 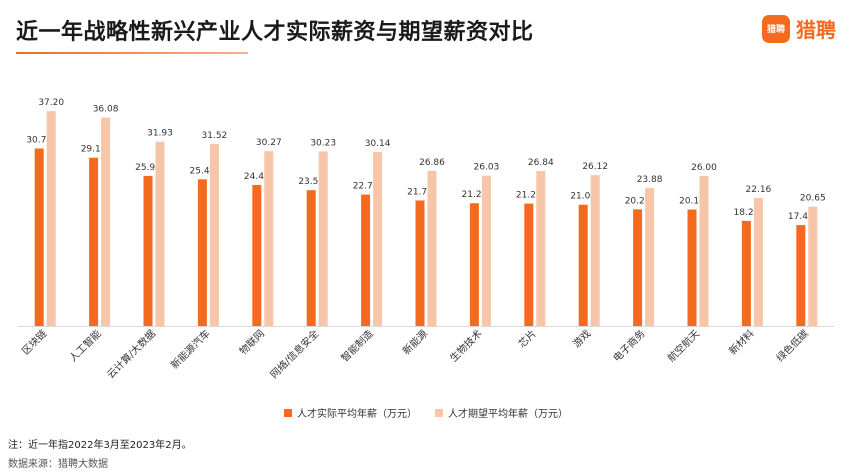 I want to click on x-tick-label: 航空航天, so click(x=683, y=345).